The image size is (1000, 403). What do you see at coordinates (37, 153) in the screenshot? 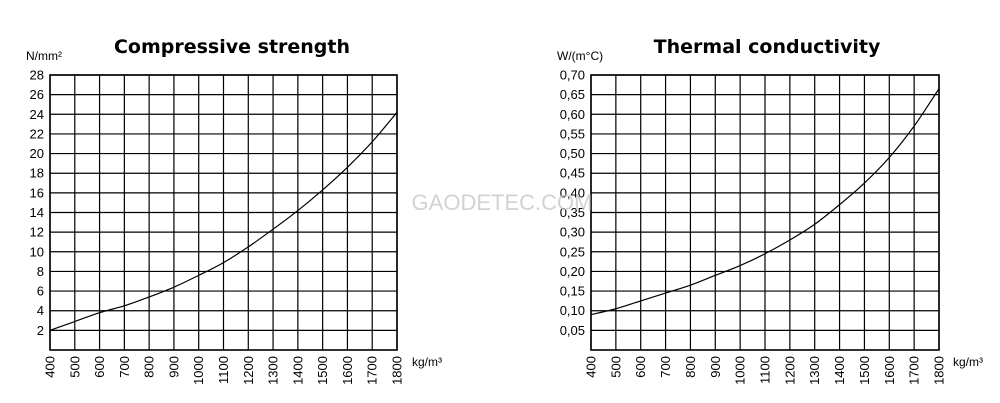
I see `y-tick-label: 20` at bounding box center [37, 153].